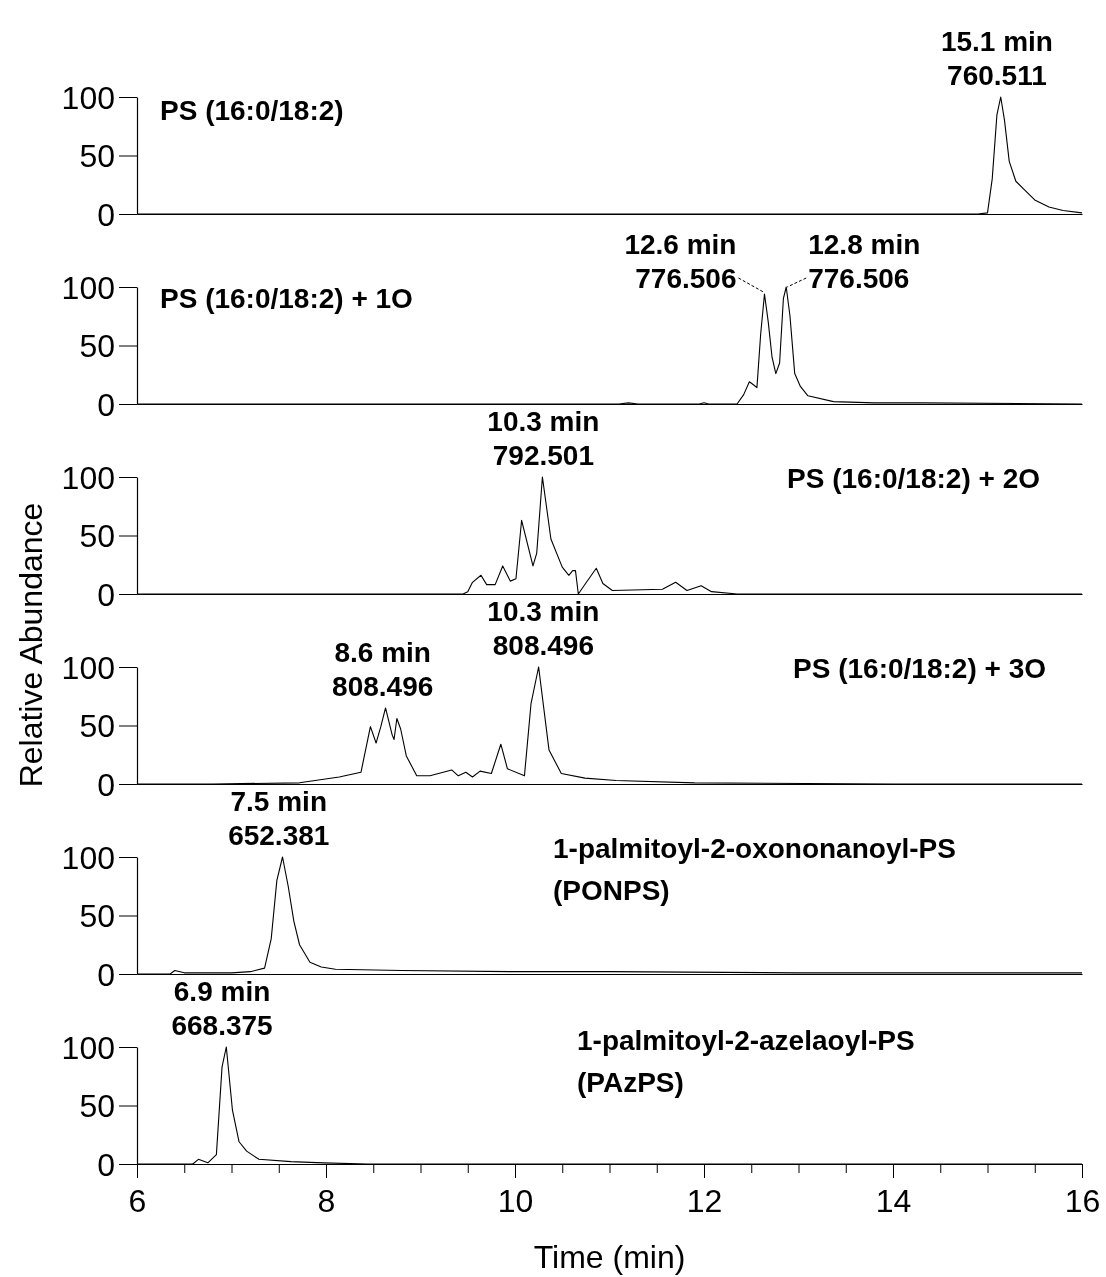 Image resolution: width=1106 pixels, height=1277 pixels. What do you see at coordinates (996, 58) in the screenshot?
I see `annotation: 15.1 min 760.511` at bounding box center [996, 58].